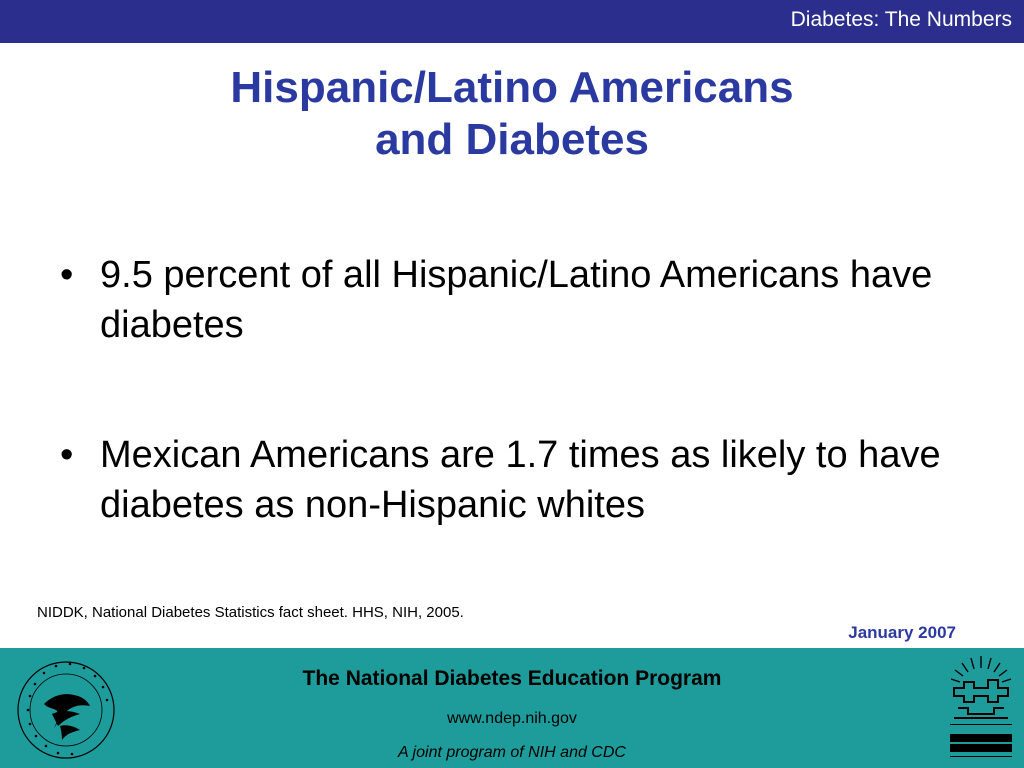 The width and height of the screenshot is (1024, 768). Describe the element at coordinates (902, 632) in the screenshot. I see `slide-date: January 2007` at that location.